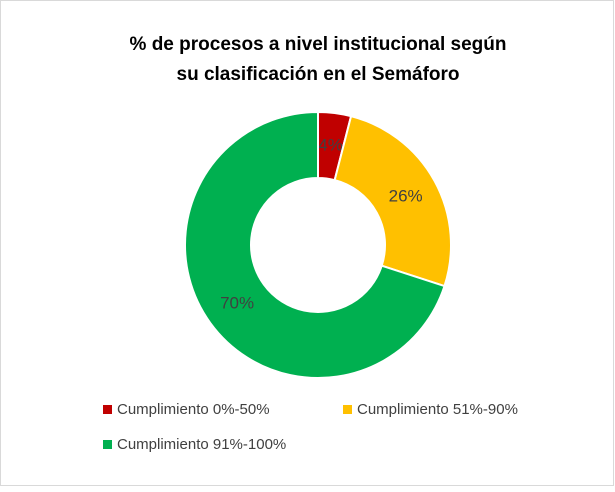  Describe the element at coordinates (330, 144) in the screenshot. I see `data-label: 4%` at that location.